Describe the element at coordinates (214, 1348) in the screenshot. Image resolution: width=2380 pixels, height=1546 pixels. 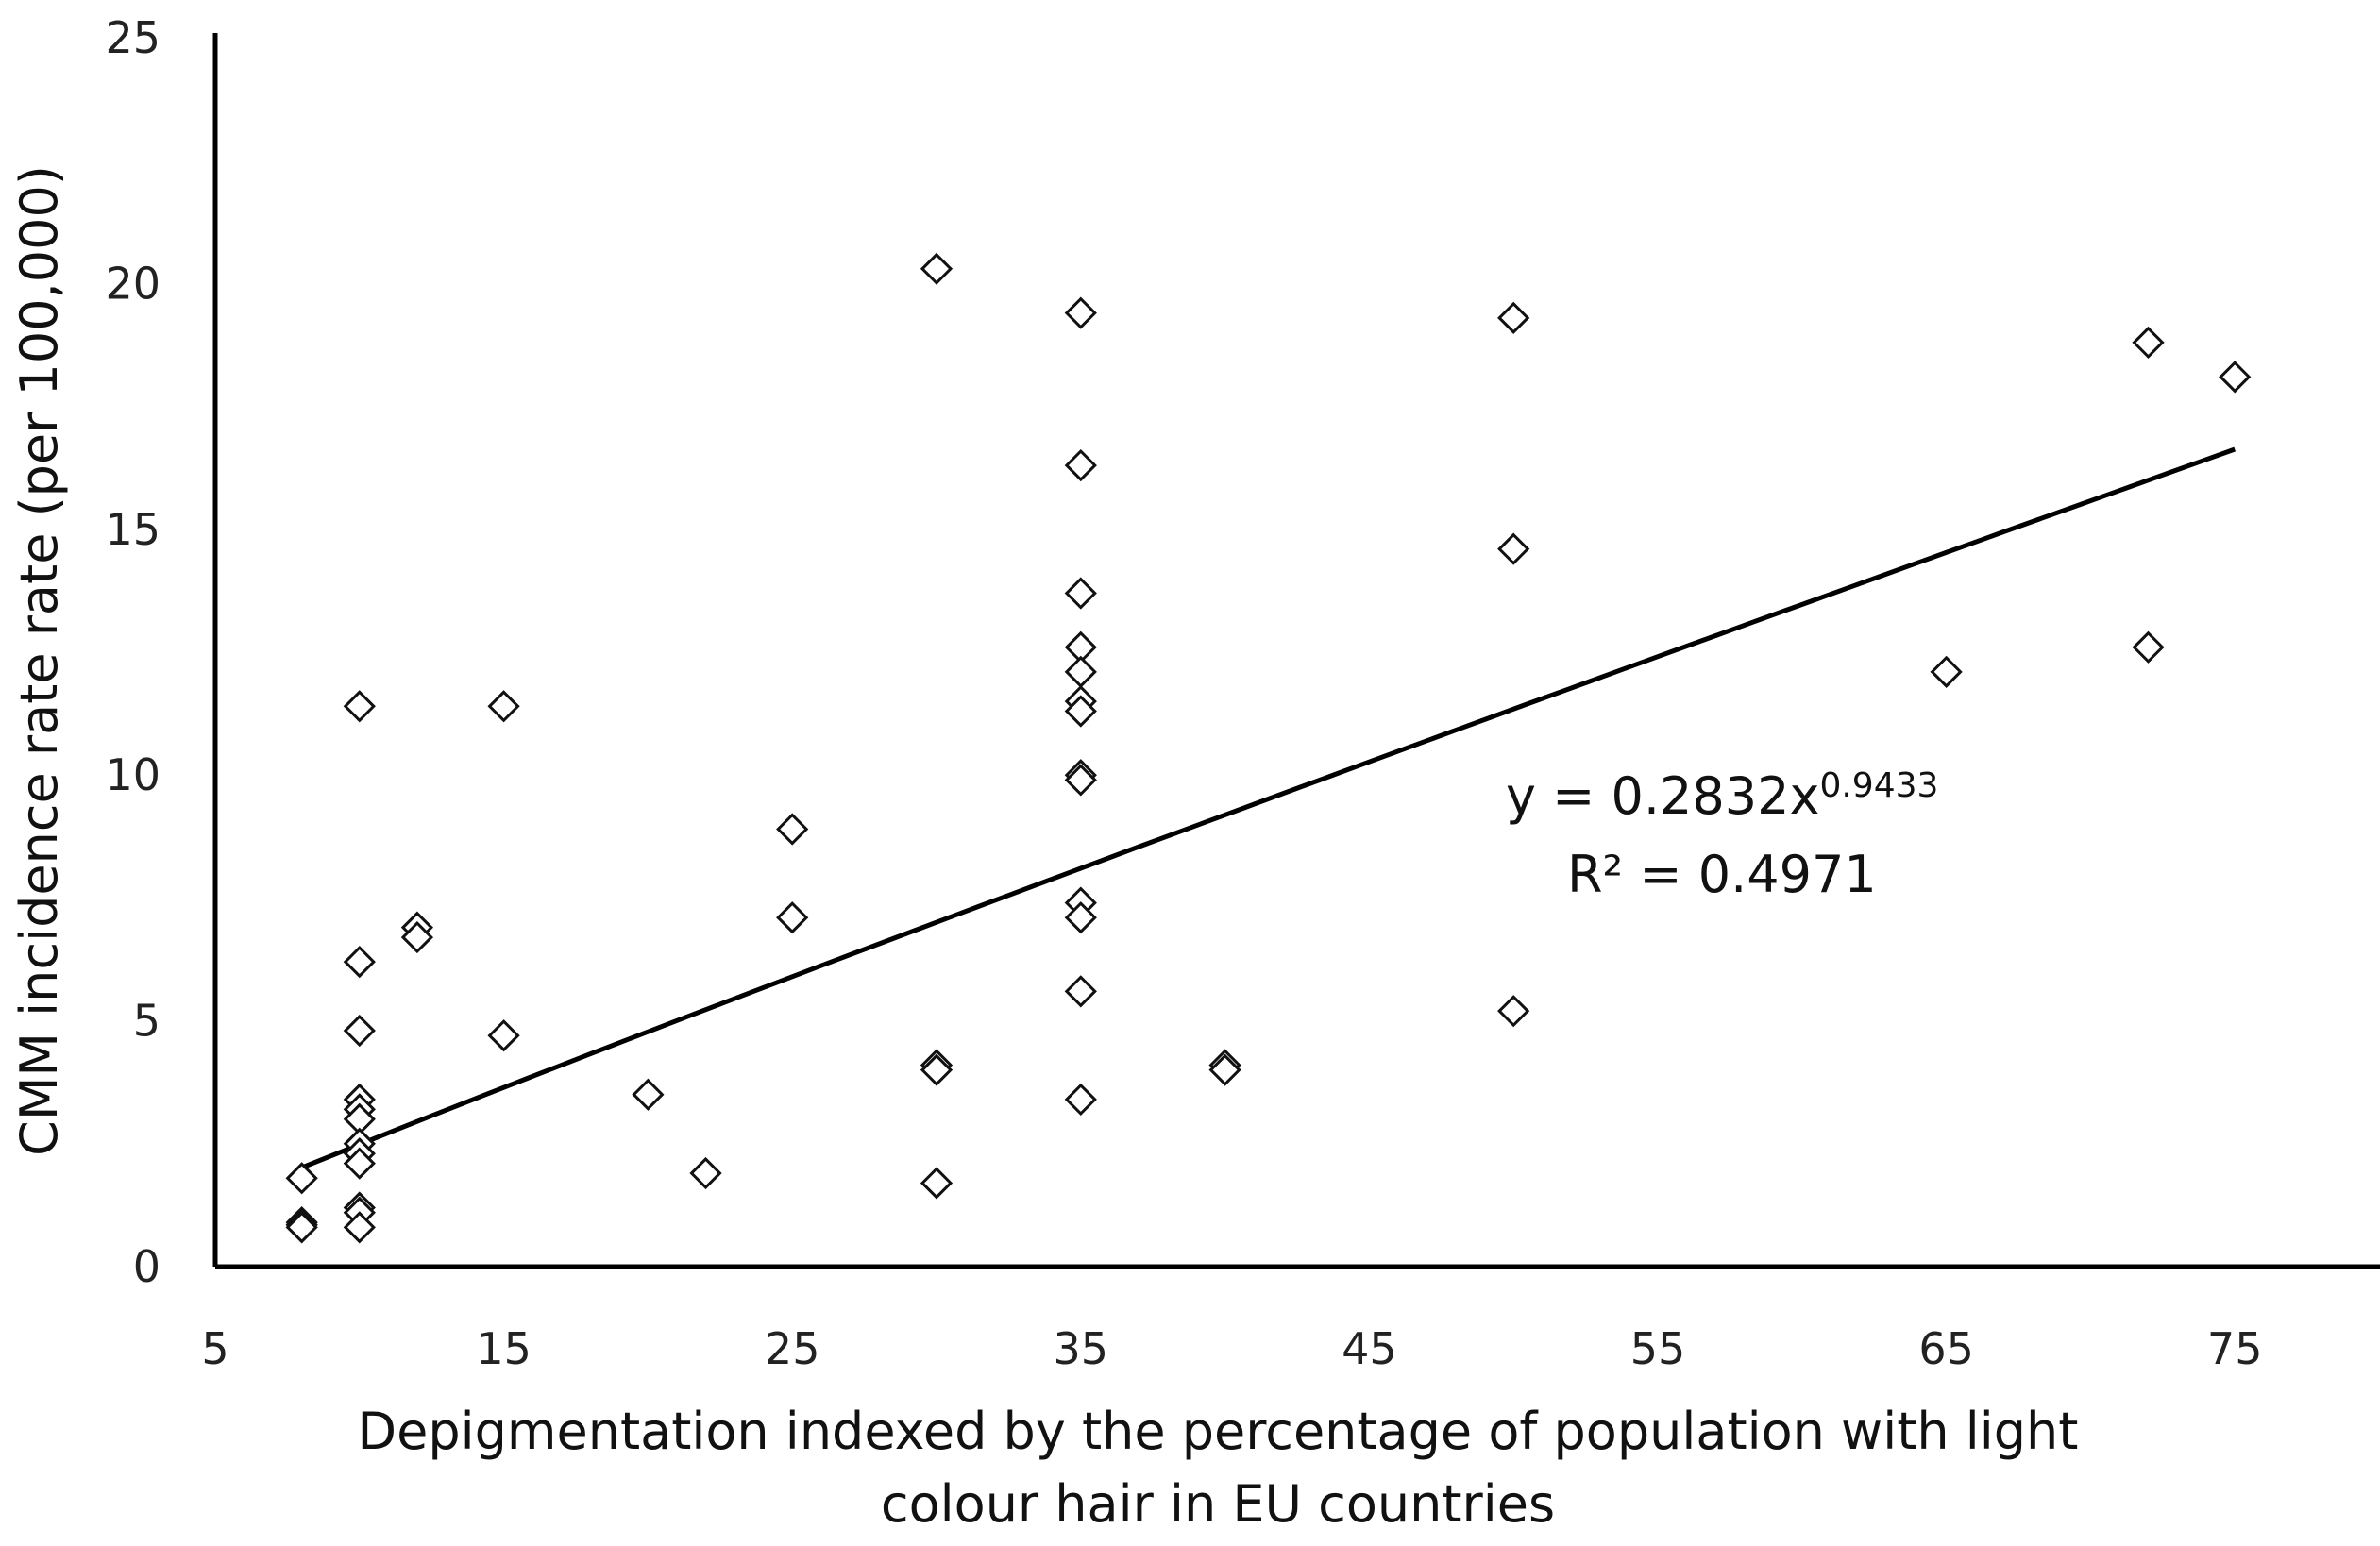
I see `x-tick-label: 5` at that location.